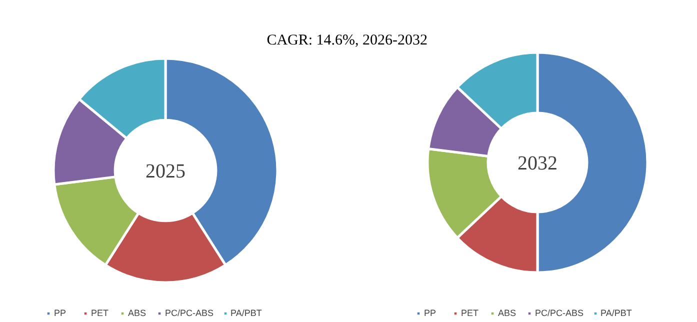 This screenshot has height=322, width=697. Describe the element at coordinates (166, 171) in the screenshot. I see `text: 2025` at that location.